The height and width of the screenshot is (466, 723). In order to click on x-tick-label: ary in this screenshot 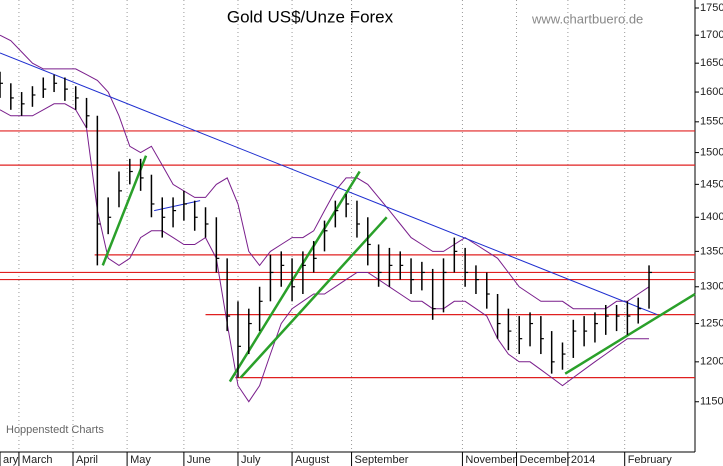, I will do `click(11, 460)`.